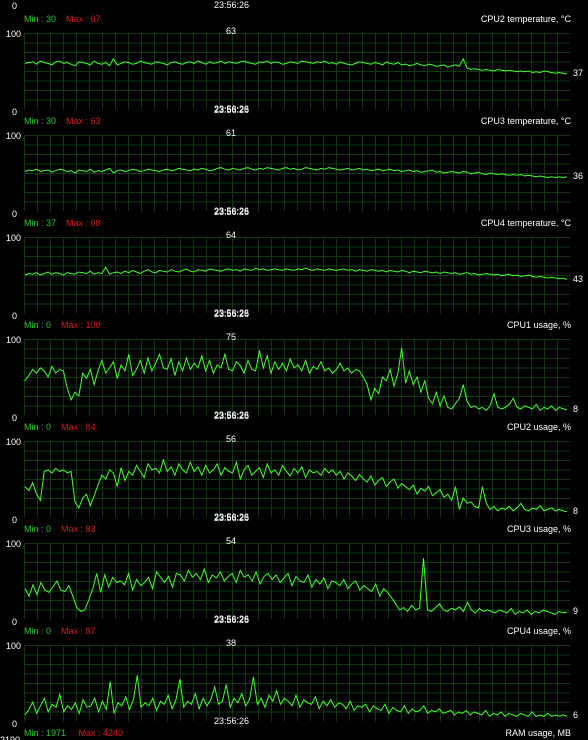  What do you see at coordinates (294, 322) in the screenshot?
I see `panel-header: Min : 0 Max : 100 CPU1 usage, %` at bounding box center [294, 322].